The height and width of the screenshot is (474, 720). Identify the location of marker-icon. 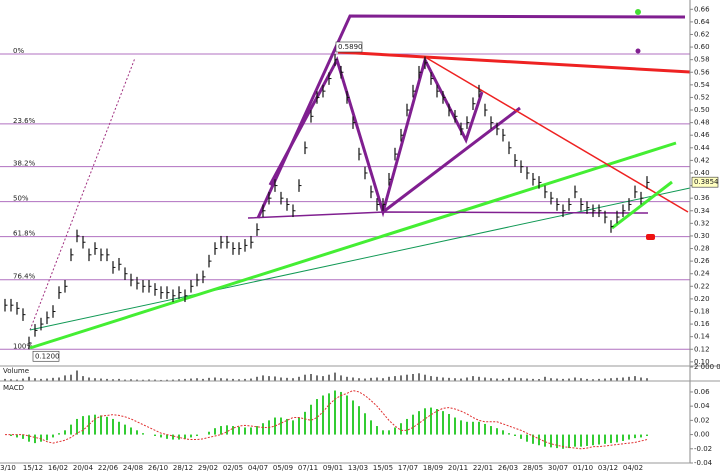
(638, 12).